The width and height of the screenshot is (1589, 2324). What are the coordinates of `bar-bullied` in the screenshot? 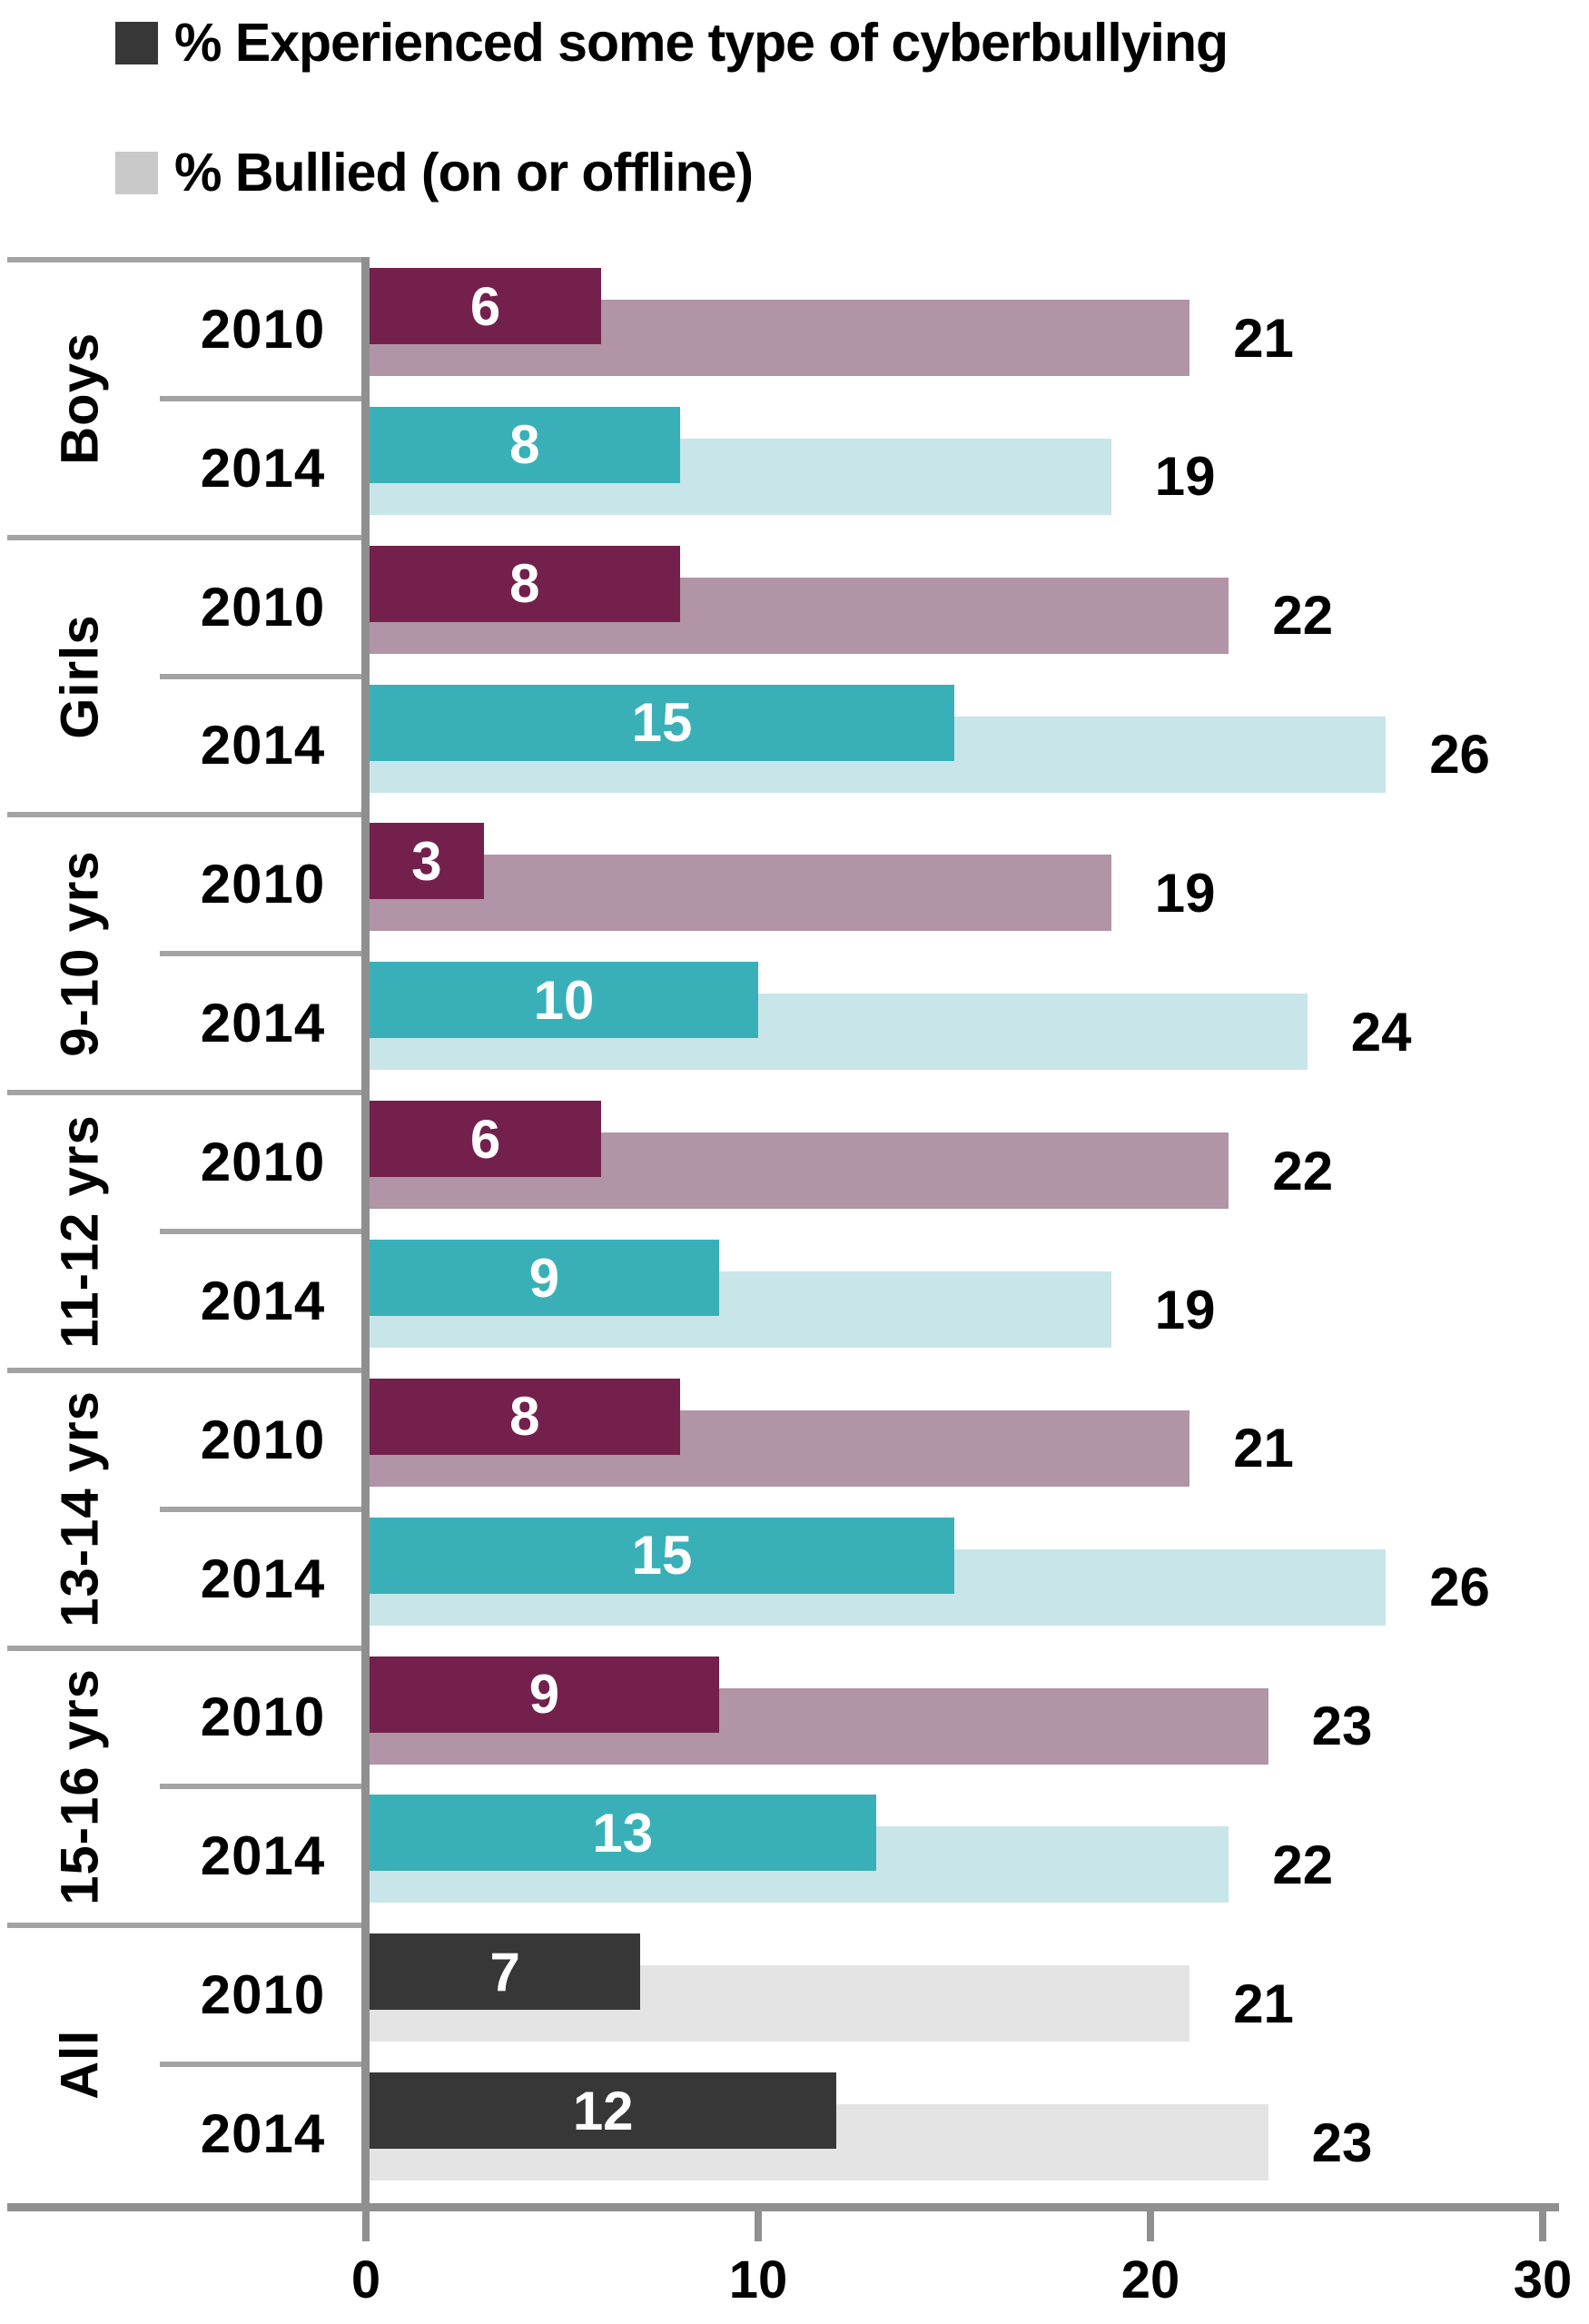 It's located at (740, 893).